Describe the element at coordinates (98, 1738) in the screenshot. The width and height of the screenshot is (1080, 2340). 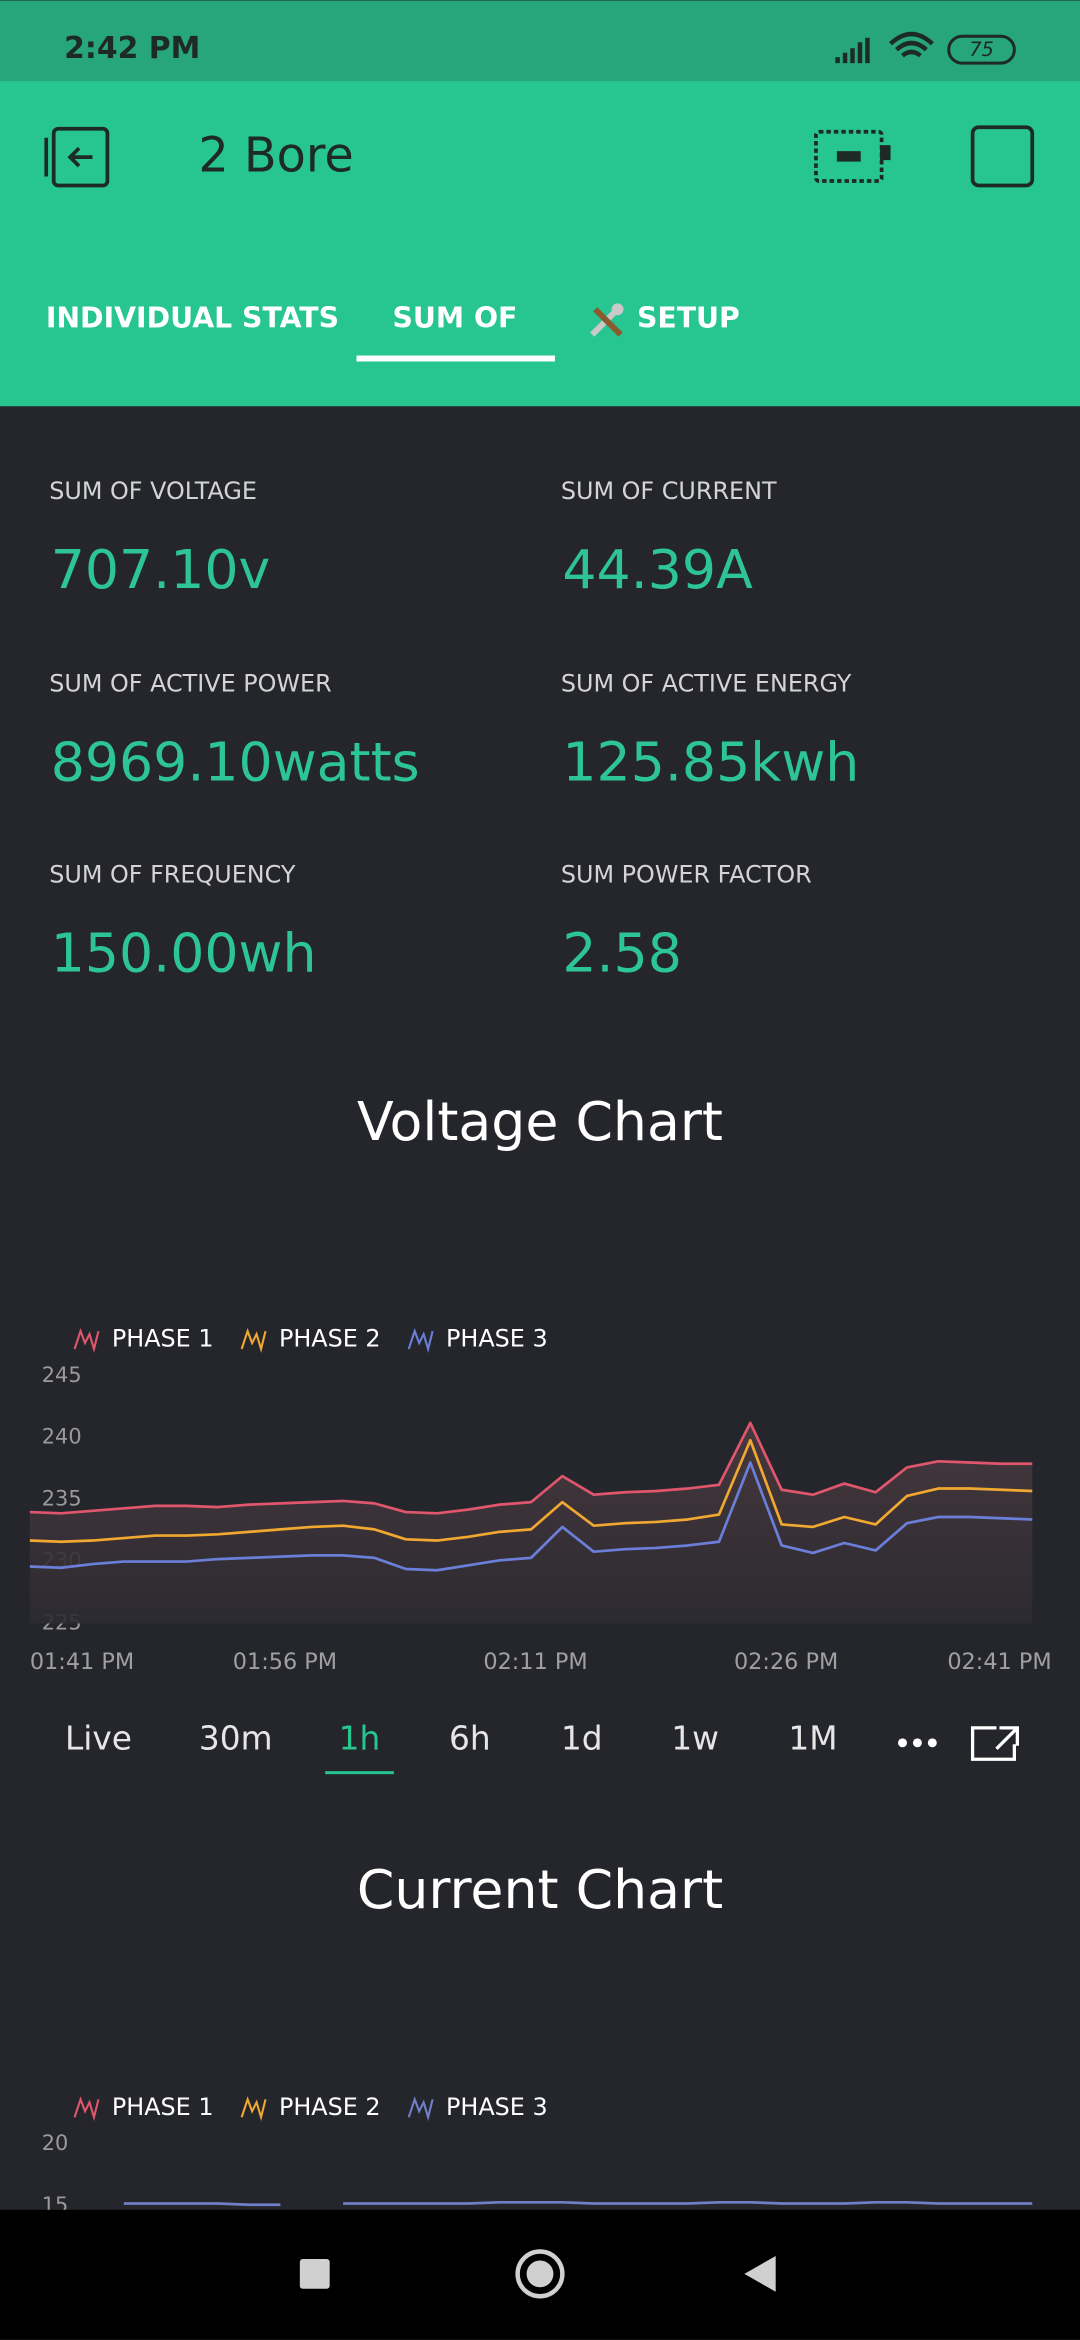
I see `range-button: Live` at that location.